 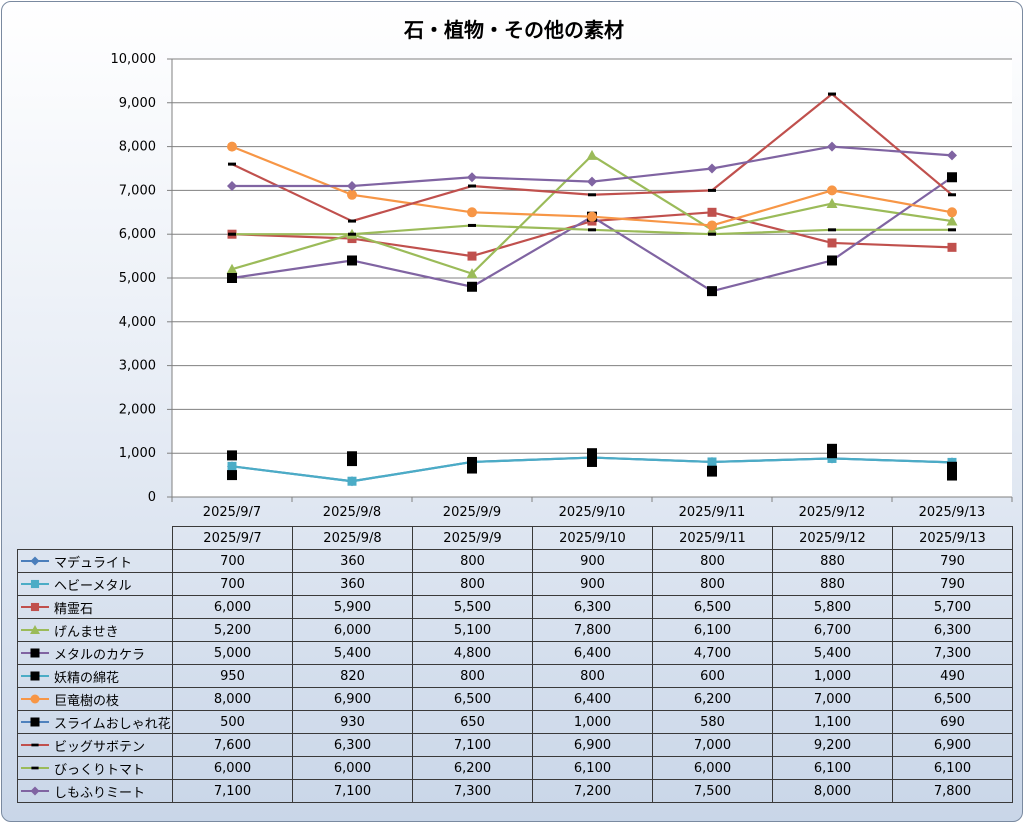 What do you see at coordinates (137, 234) in the screenshot?
I see `y-tick-label: 6,000` at bounding box center [137, 234].